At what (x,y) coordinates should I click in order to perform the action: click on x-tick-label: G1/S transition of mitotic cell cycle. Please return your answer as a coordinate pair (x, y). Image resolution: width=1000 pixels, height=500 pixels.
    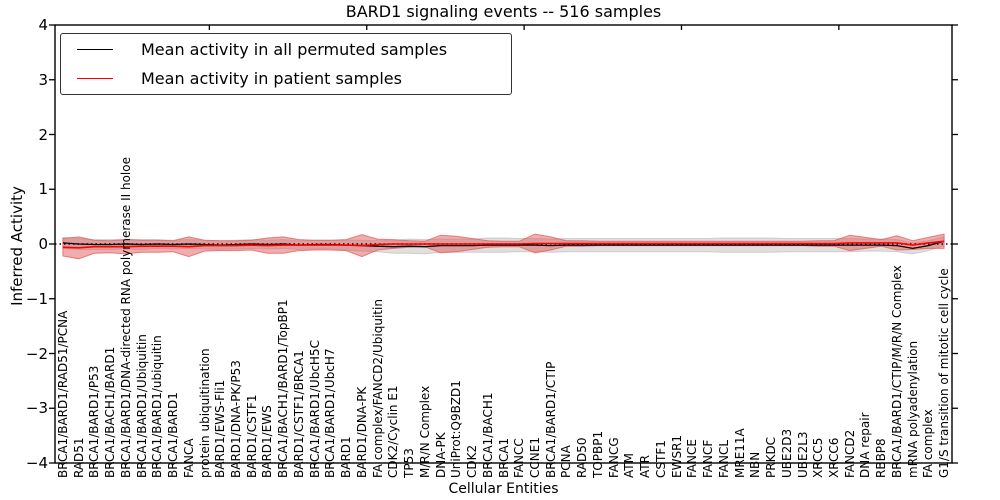
    Looking at the image, I should click on (944, 373).